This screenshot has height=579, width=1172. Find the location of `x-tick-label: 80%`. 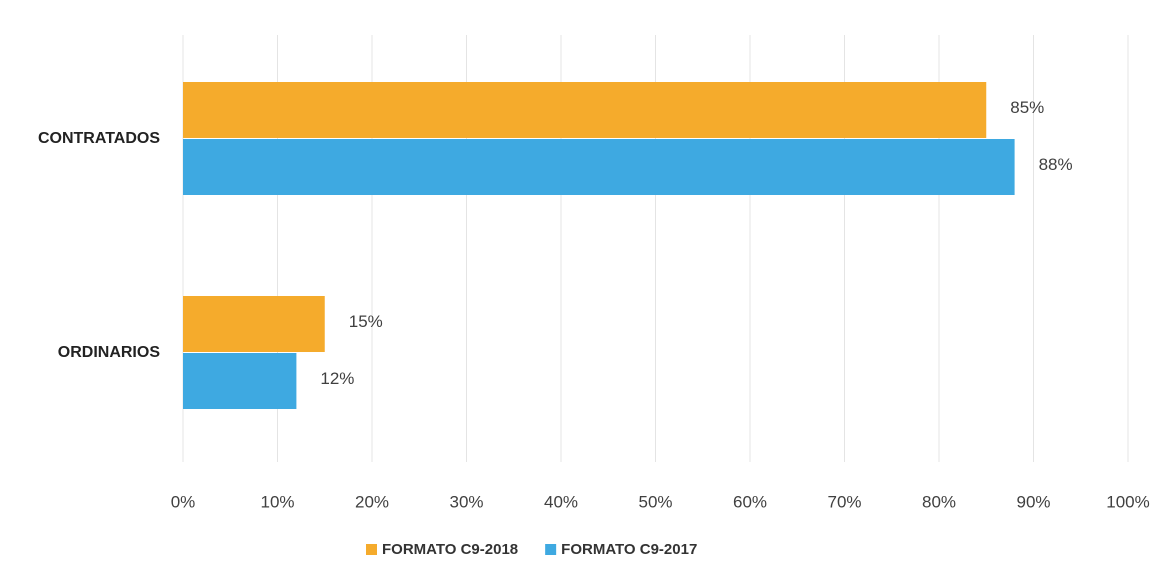

x-tick-label: 80% is located at coordinates (939, 501).